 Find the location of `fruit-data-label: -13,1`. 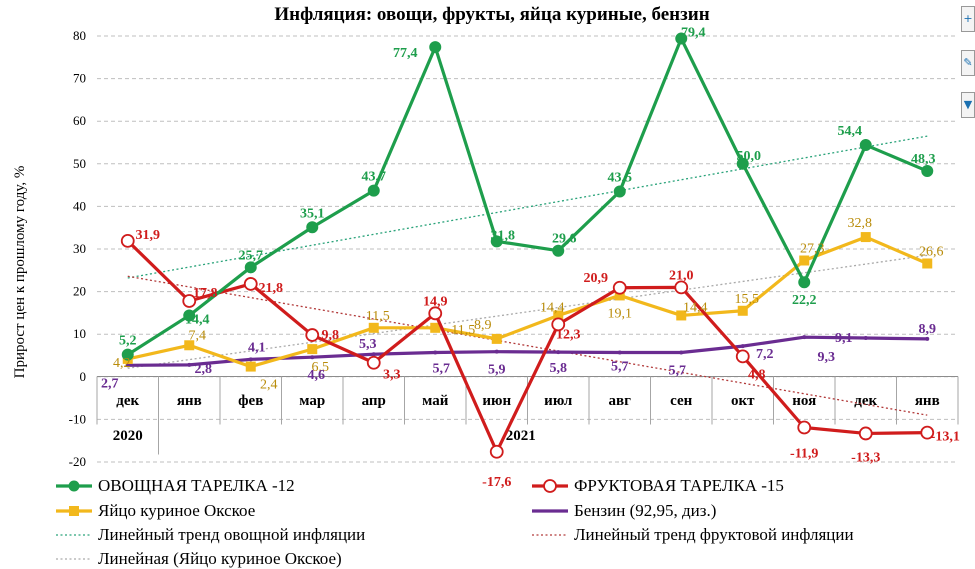

fruit-data-label: -13,1 is located at coordinates (945, 437).